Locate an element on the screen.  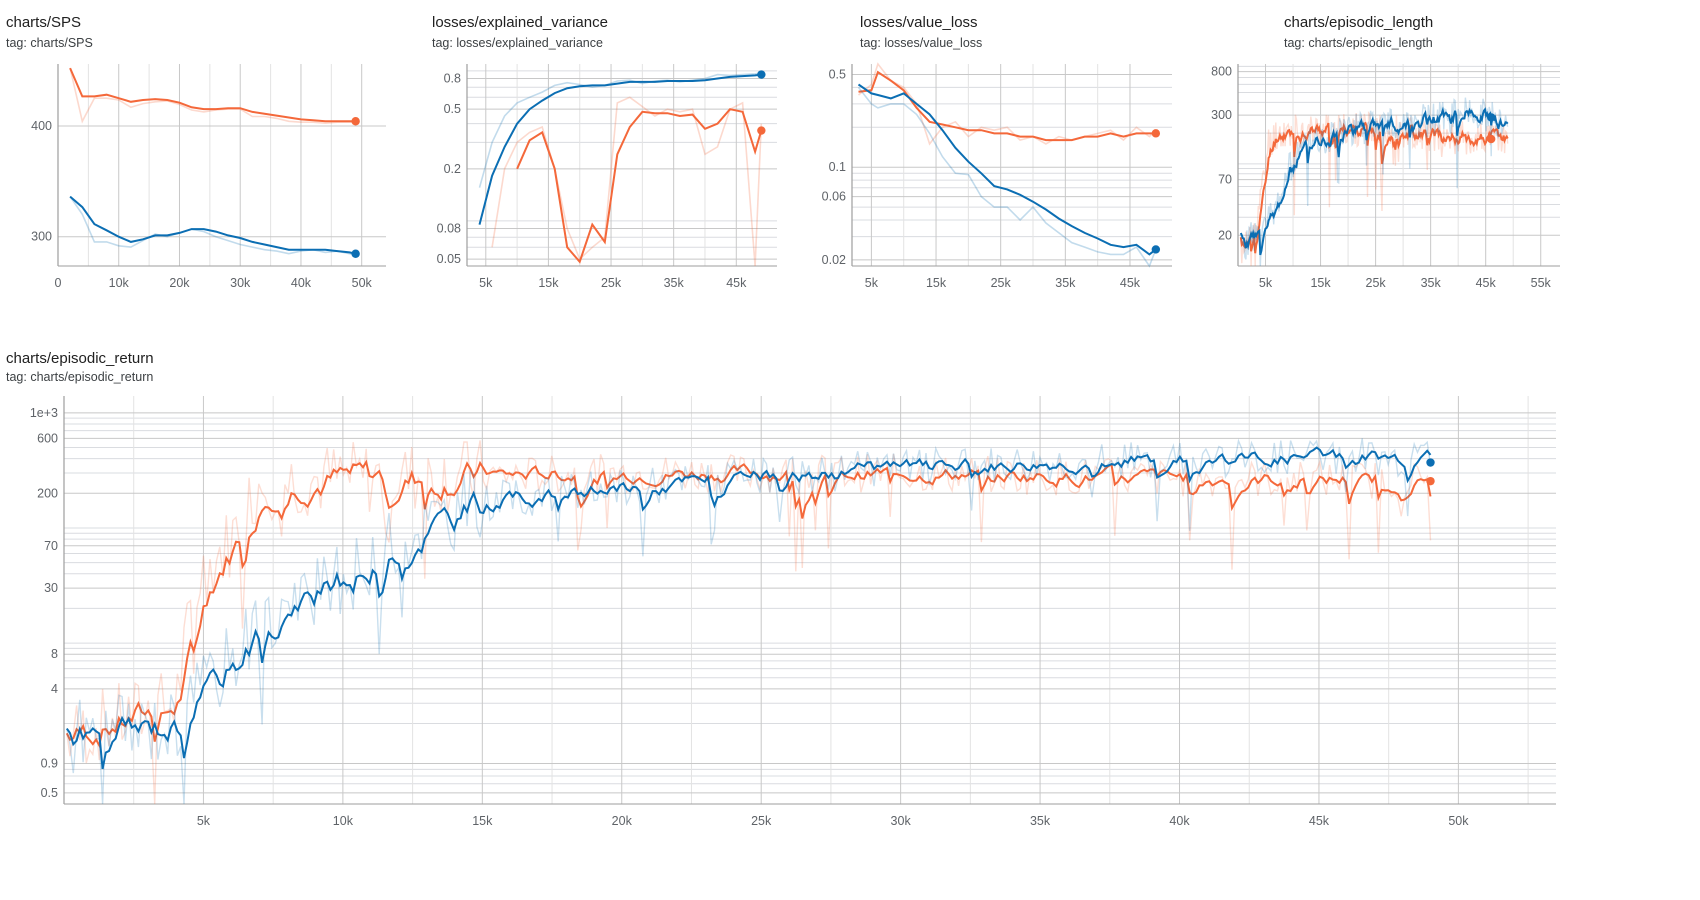
y-tick-label: 30 is located at coordinates (51, 588).